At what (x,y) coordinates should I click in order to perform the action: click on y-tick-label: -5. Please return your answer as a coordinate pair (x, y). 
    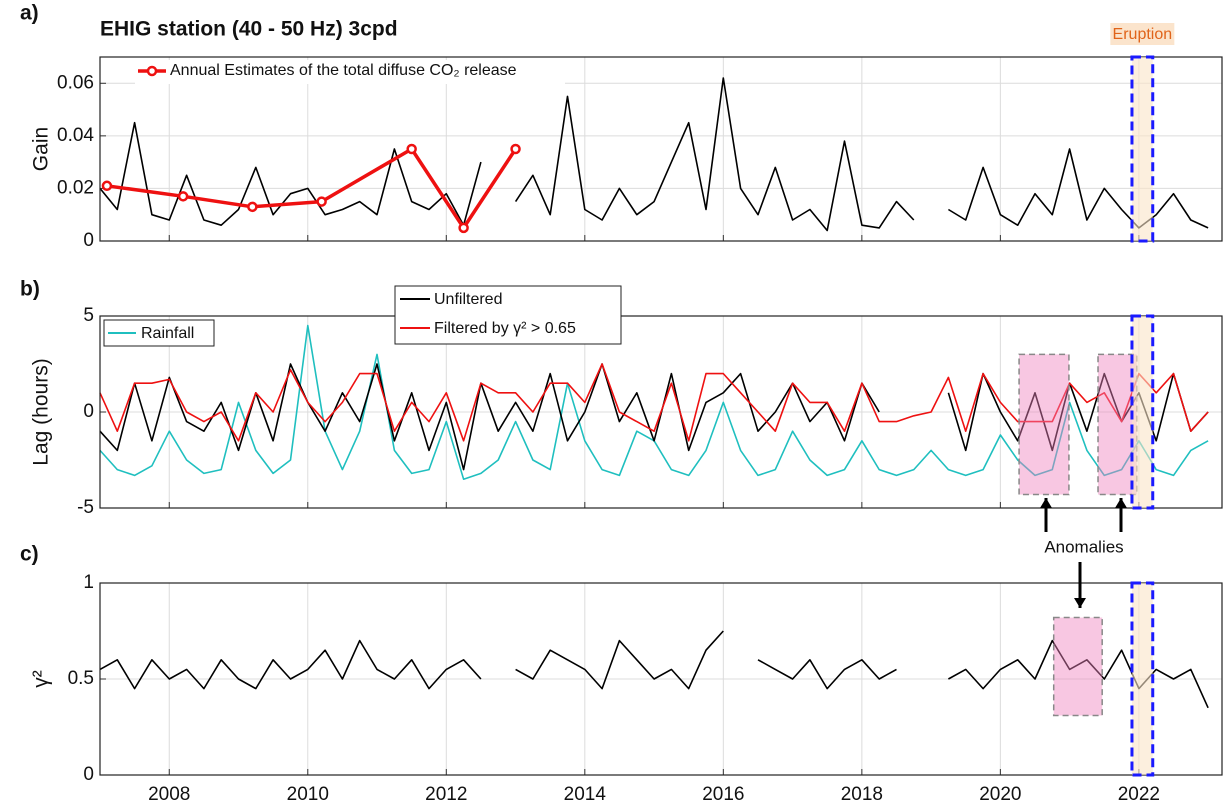
    Looking at the image, I should click on (85, 507).